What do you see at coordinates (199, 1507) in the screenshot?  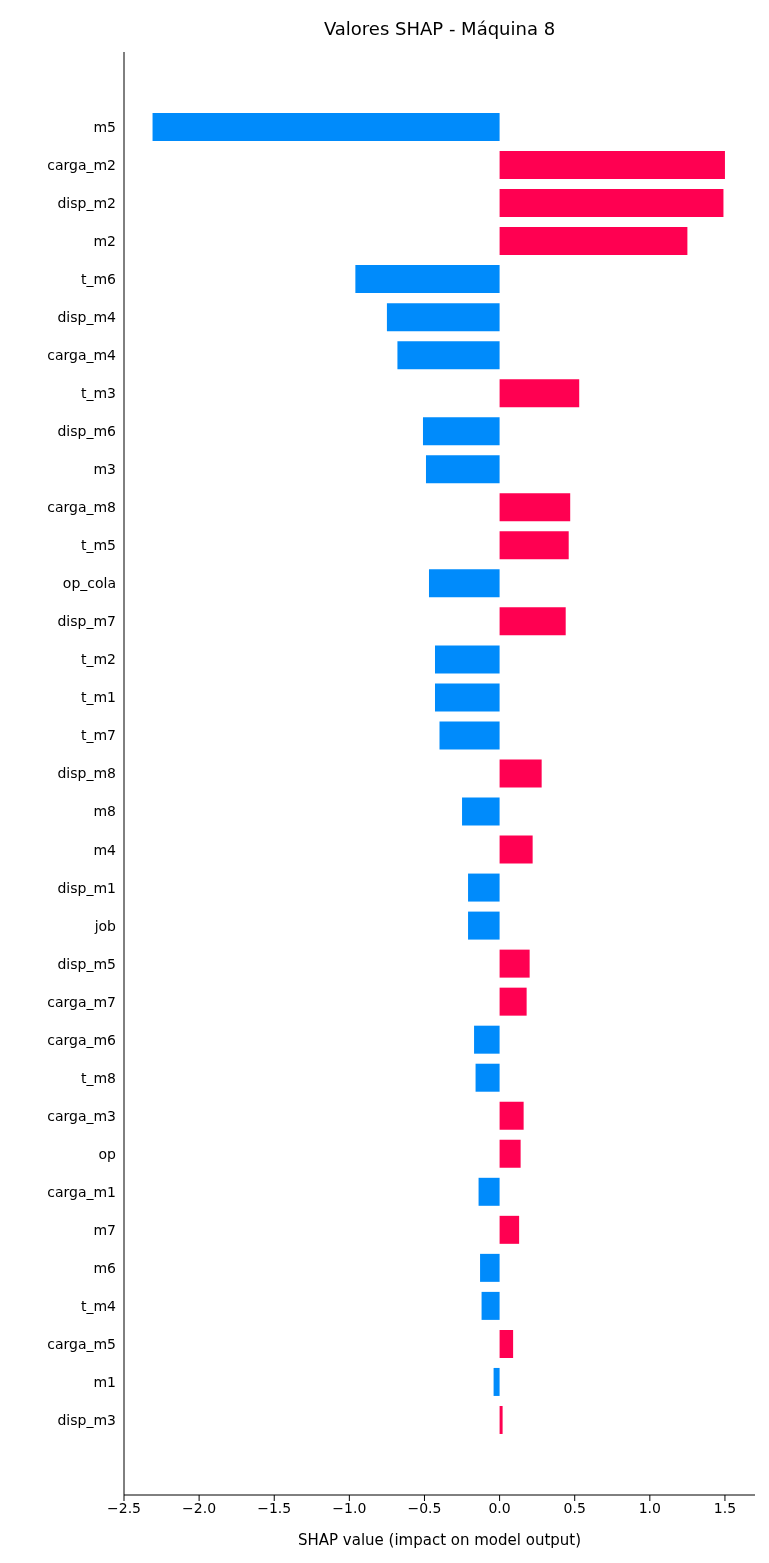 I see `x-tick-label: −2.0` at bounding box center [199, 1507].